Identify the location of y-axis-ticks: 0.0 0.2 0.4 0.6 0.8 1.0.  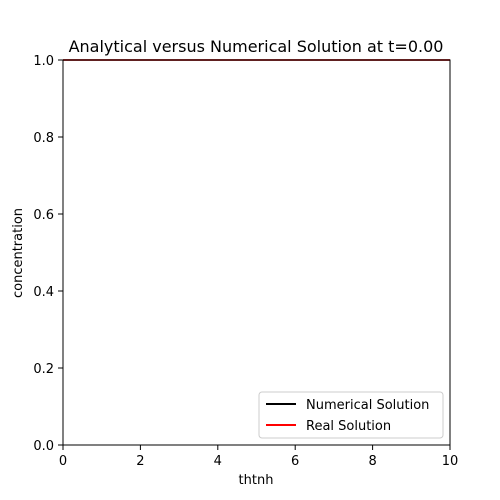
(48, 254).